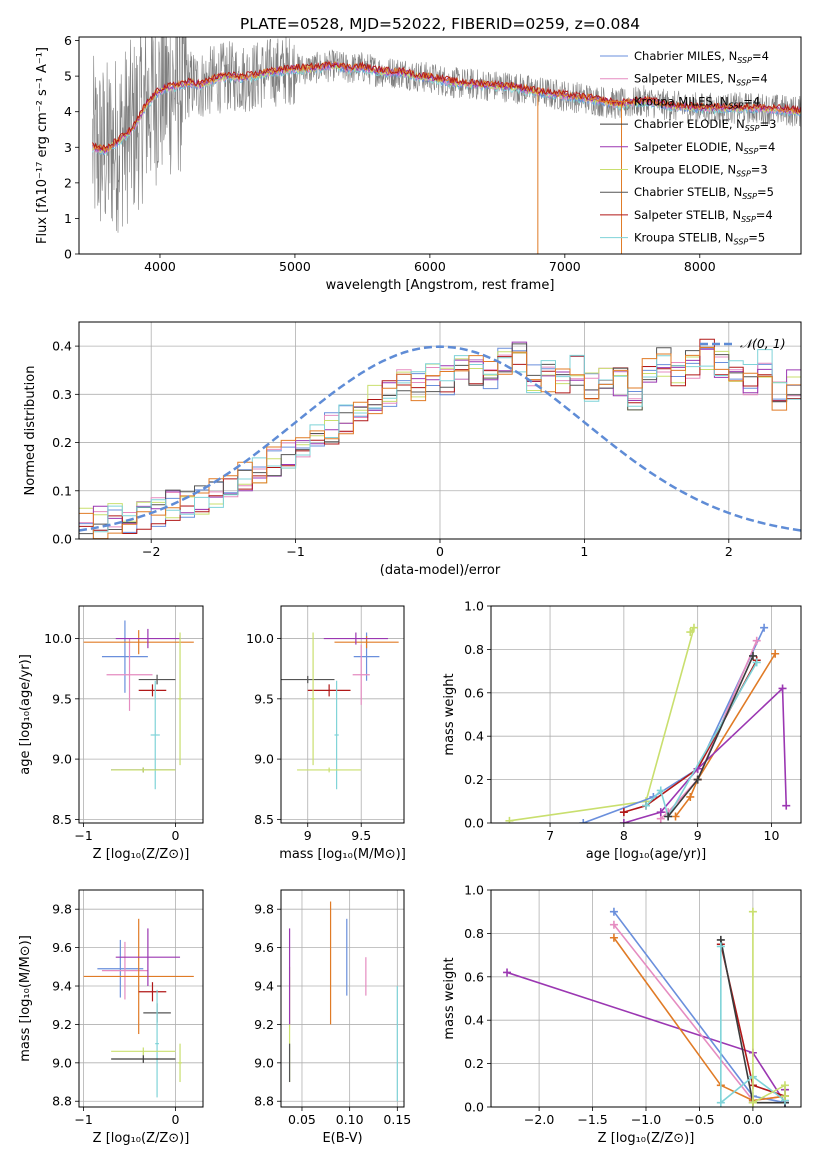 The height and width of the screenshot is (1170, 819). What do you see at coordinates (342, 1138) in the screenshot?
I see `x-axis-label: E(B-V)` at bounding box center [342, 1138].